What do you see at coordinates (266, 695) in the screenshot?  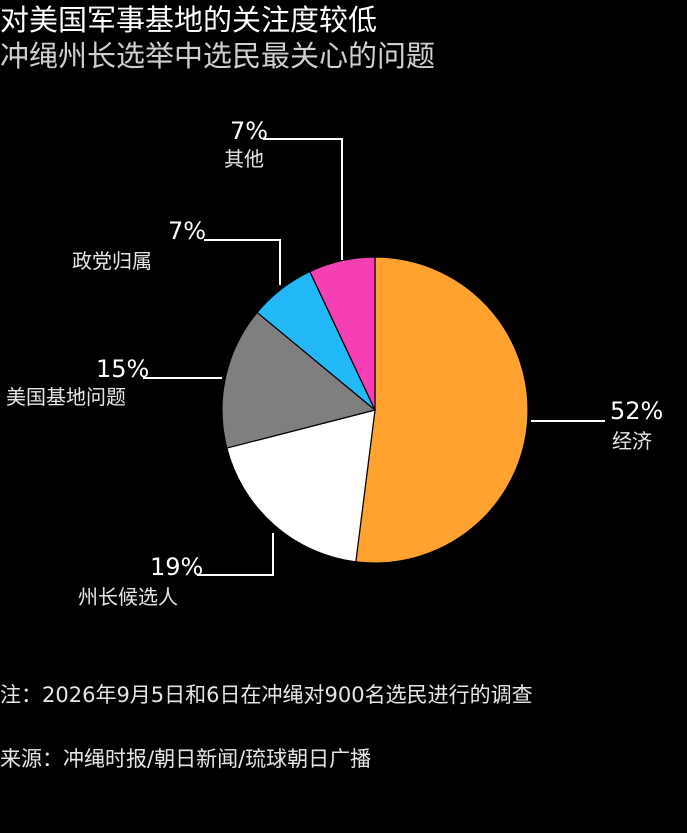 I see `survey-note: 注：2026年9月5日和6日在冲绳对900名选民进行的调查` at bounding box center [266, 695].